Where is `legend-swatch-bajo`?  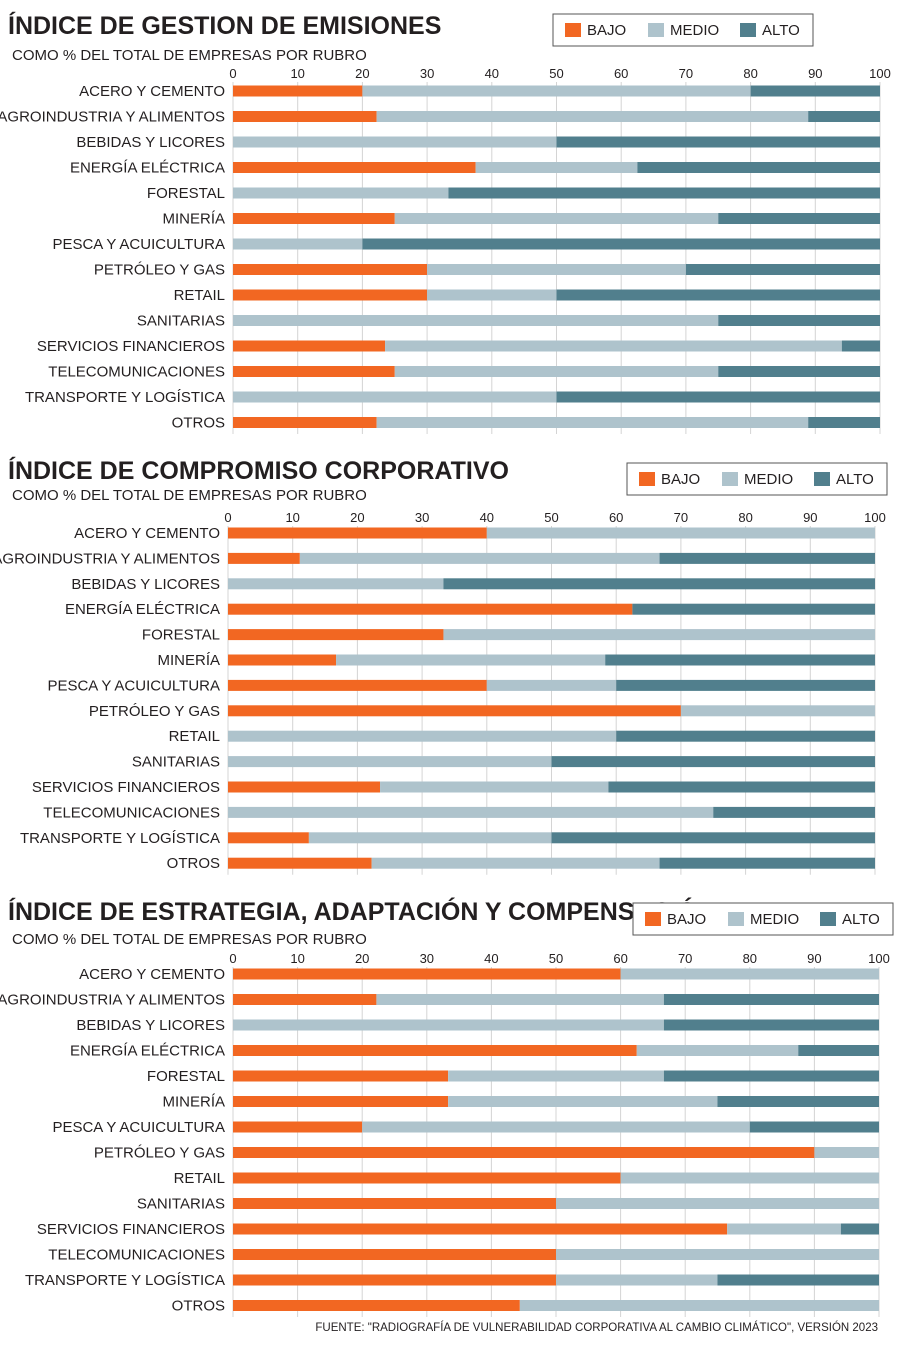 legend-swatch-bajo is located at coordinates (573, 30).